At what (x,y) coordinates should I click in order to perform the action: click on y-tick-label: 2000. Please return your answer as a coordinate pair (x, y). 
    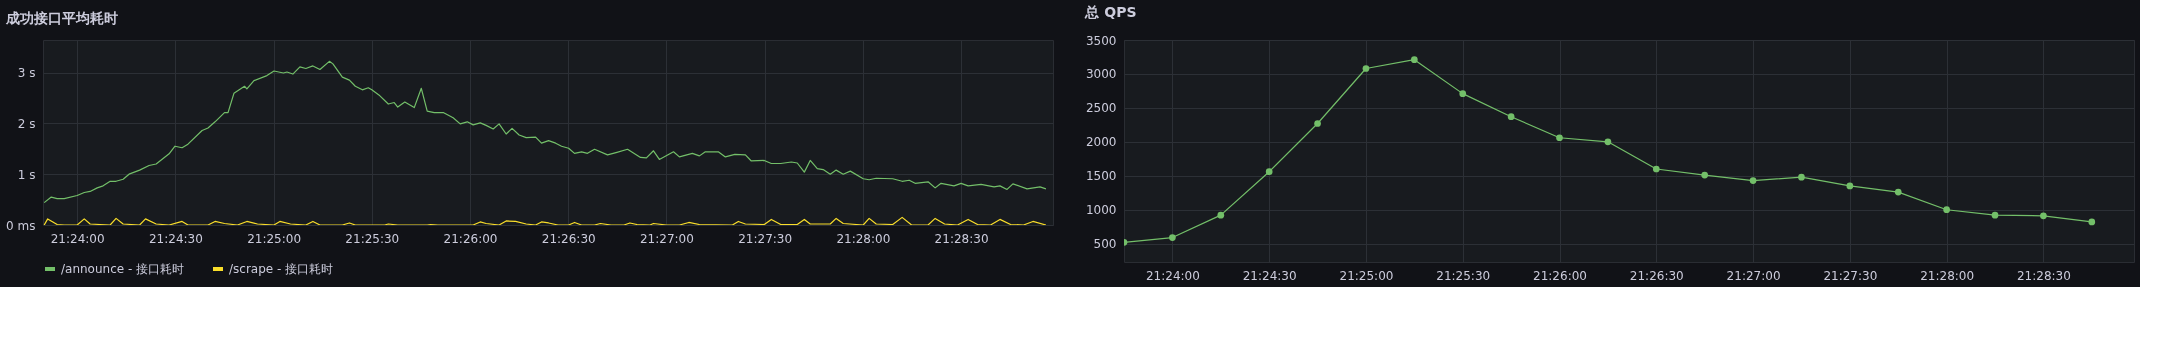
    Looking at the image, I should click on (1101, 142).